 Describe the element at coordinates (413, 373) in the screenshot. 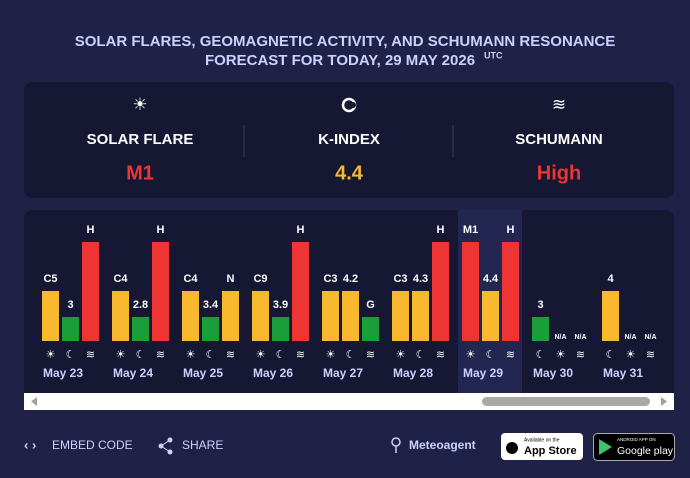

I see `date-label: May 28` at that location.